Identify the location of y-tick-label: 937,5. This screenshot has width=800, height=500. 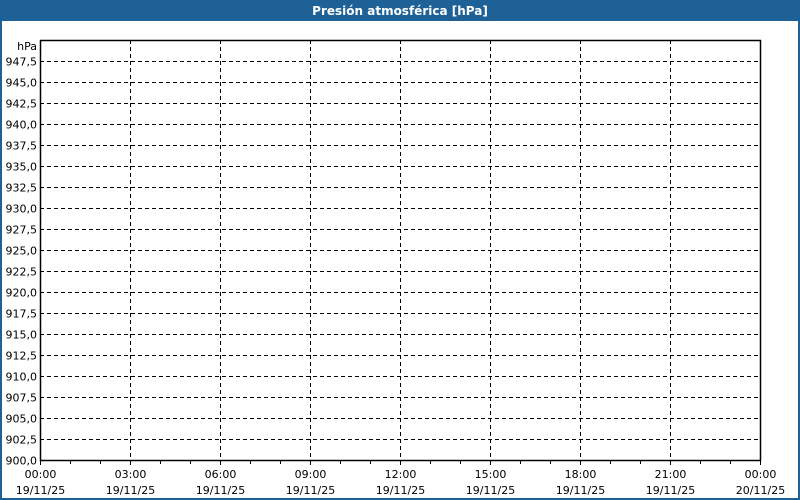
(22, 146).